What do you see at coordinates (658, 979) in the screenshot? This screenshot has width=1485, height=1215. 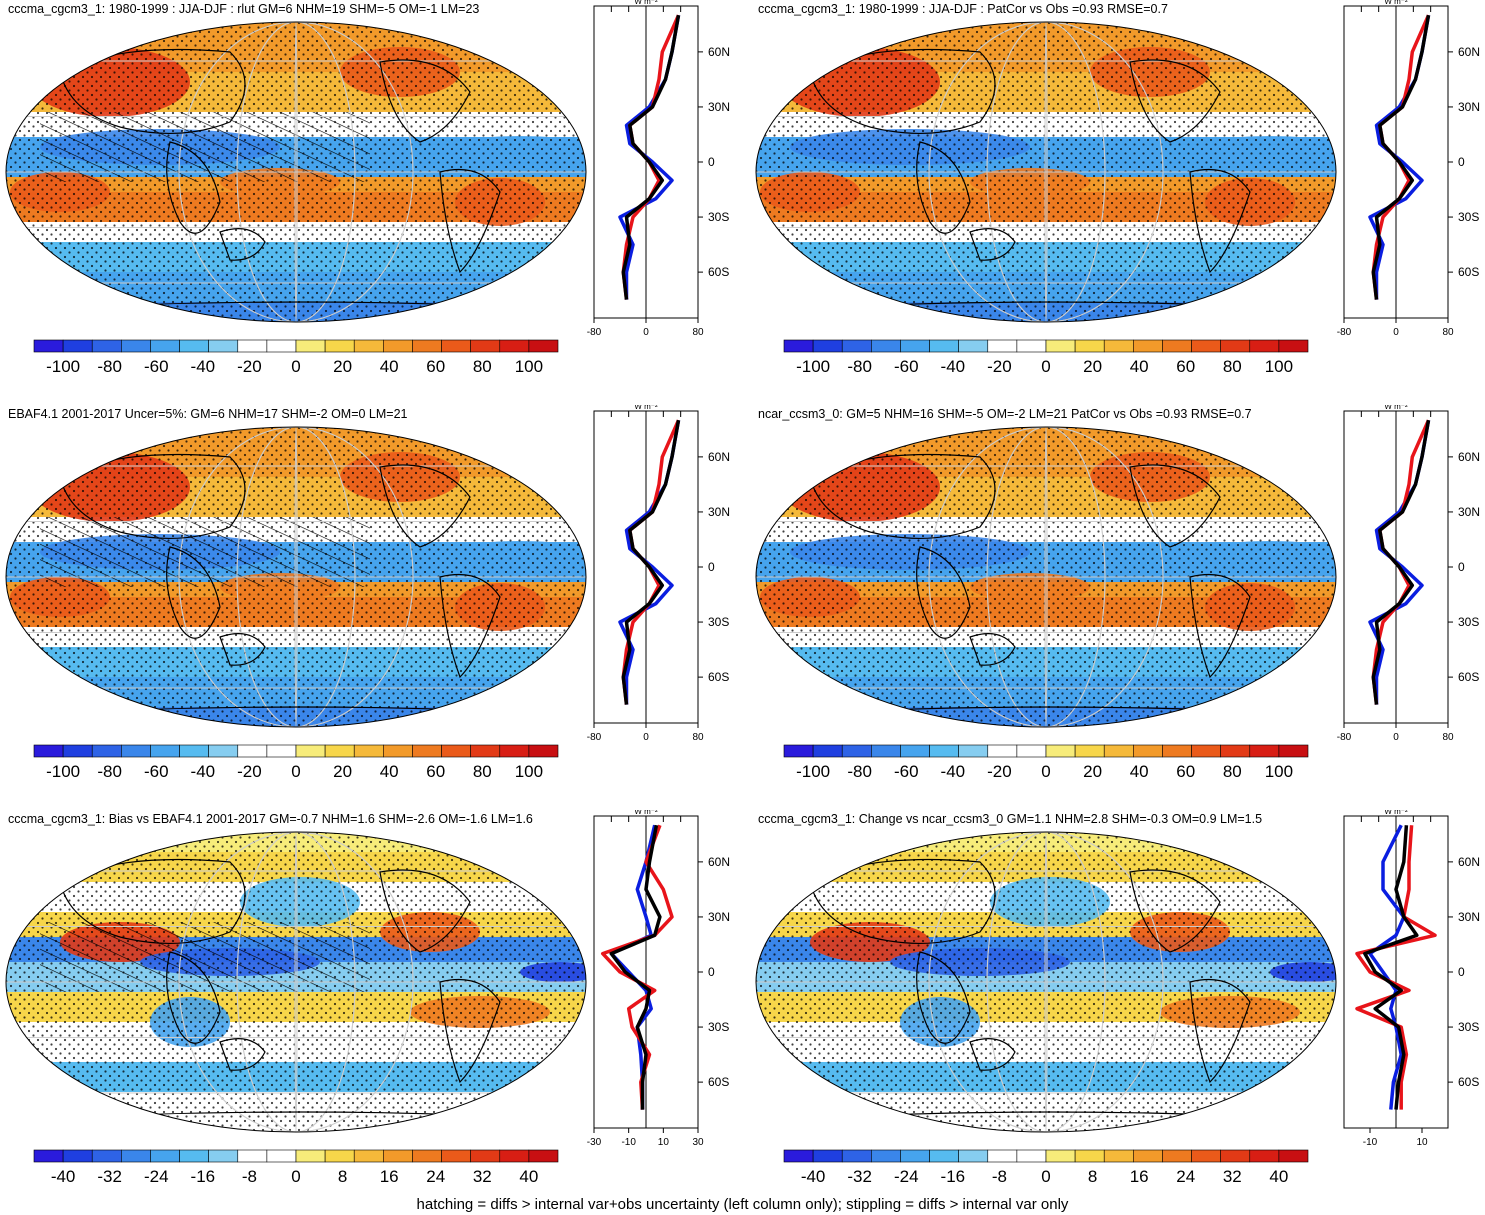 I see `zonal-mean-profile: W m⁻² 60N 30N 0 30S 60S -30 -10 10 30` at bounding box center [658, 979].